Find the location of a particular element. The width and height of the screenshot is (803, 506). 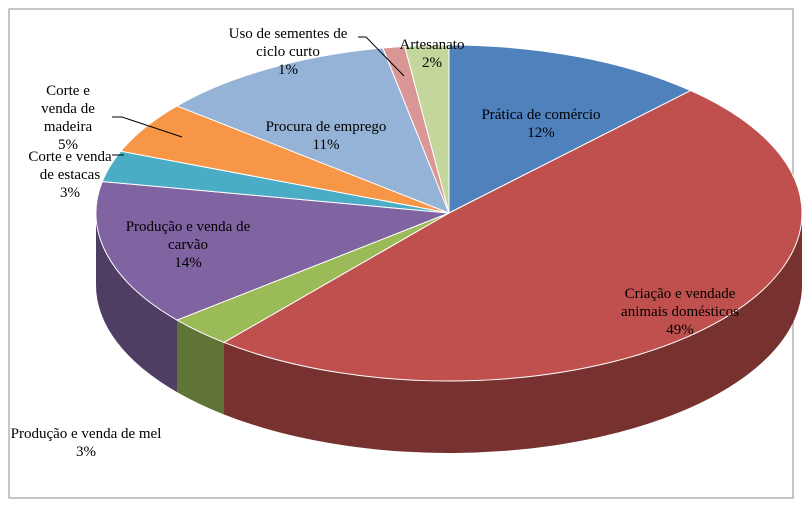

value-label: 11% is located at coordinates (326, 145).